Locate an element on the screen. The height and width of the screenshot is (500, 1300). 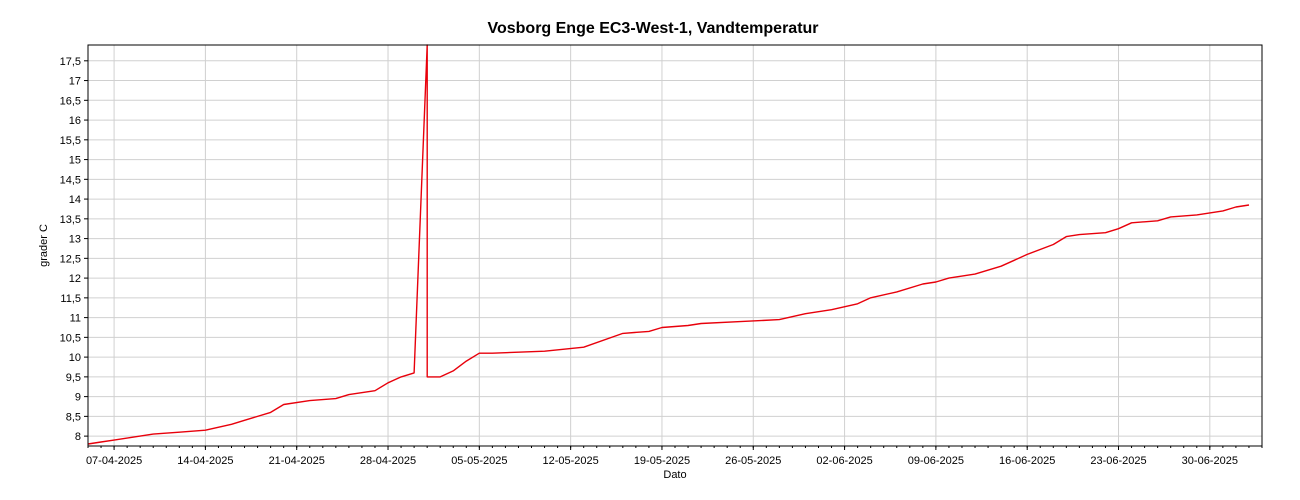
y-tick-label: 12 is located at coordinates (75, 279).